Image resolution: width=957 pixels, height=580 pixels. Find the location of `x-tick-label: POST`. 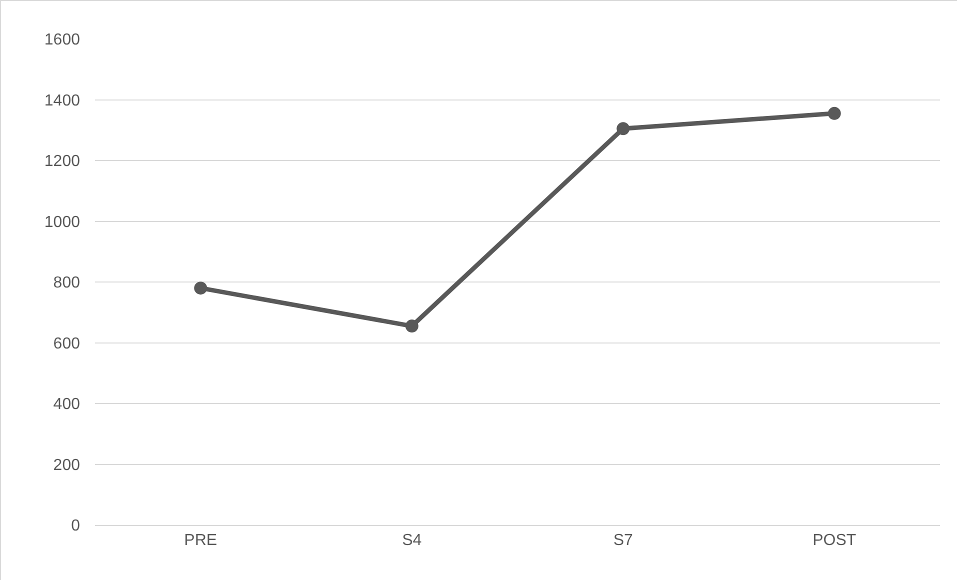

x-tick-label: POST is located at coordinates (834, 541).